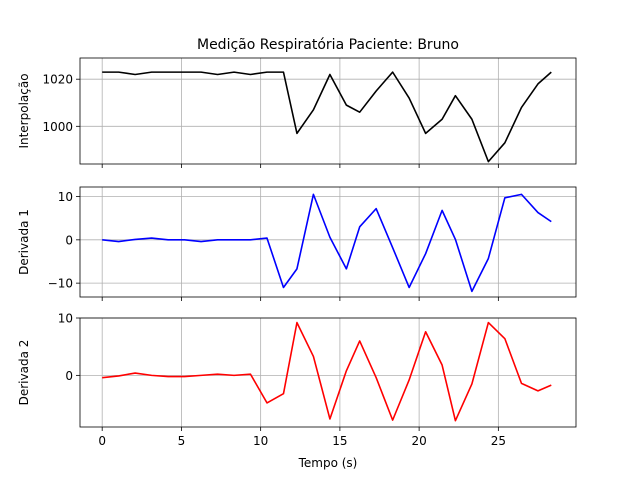 This screenshot has height=480, width=640. What do you see at coordinates (339, 441) in the screenshot?
I see `x-tick-label: 15` at bounding box center [339, 441].